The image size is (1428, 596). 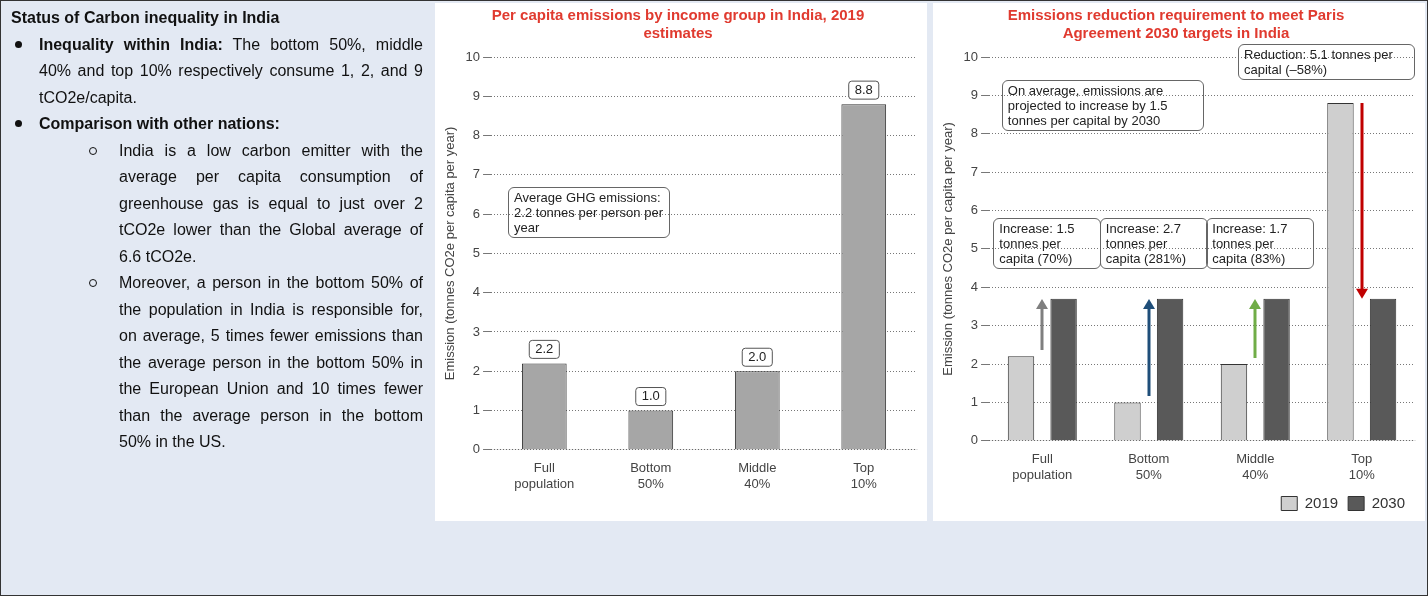 I want to click on text: Status of Carbon inequality in India, so click(x=145, y=17).